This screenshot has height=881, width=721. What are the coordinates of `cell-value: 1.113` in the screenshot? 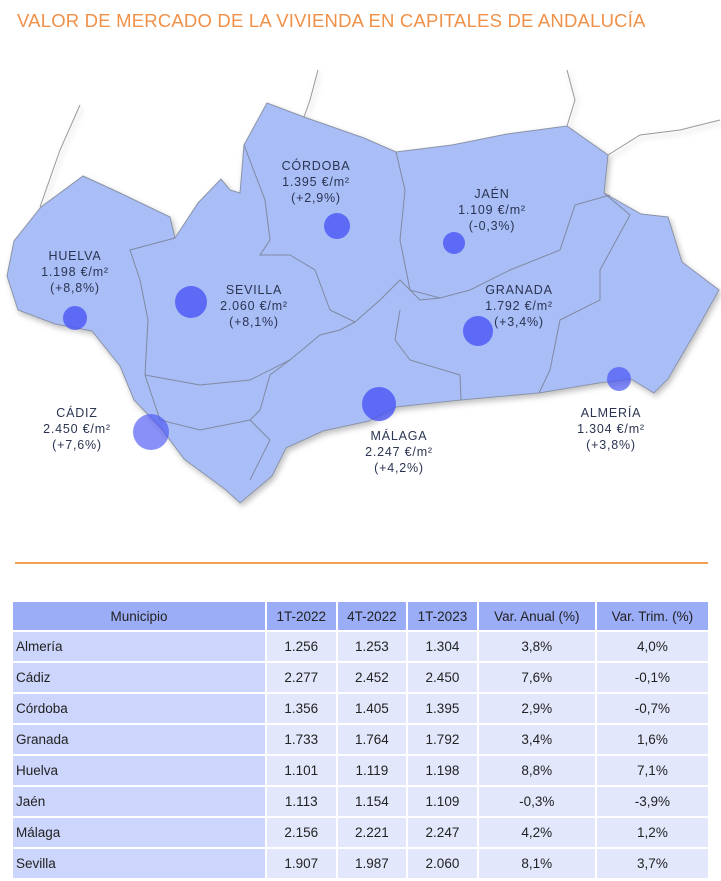 It's located at (301, 801).